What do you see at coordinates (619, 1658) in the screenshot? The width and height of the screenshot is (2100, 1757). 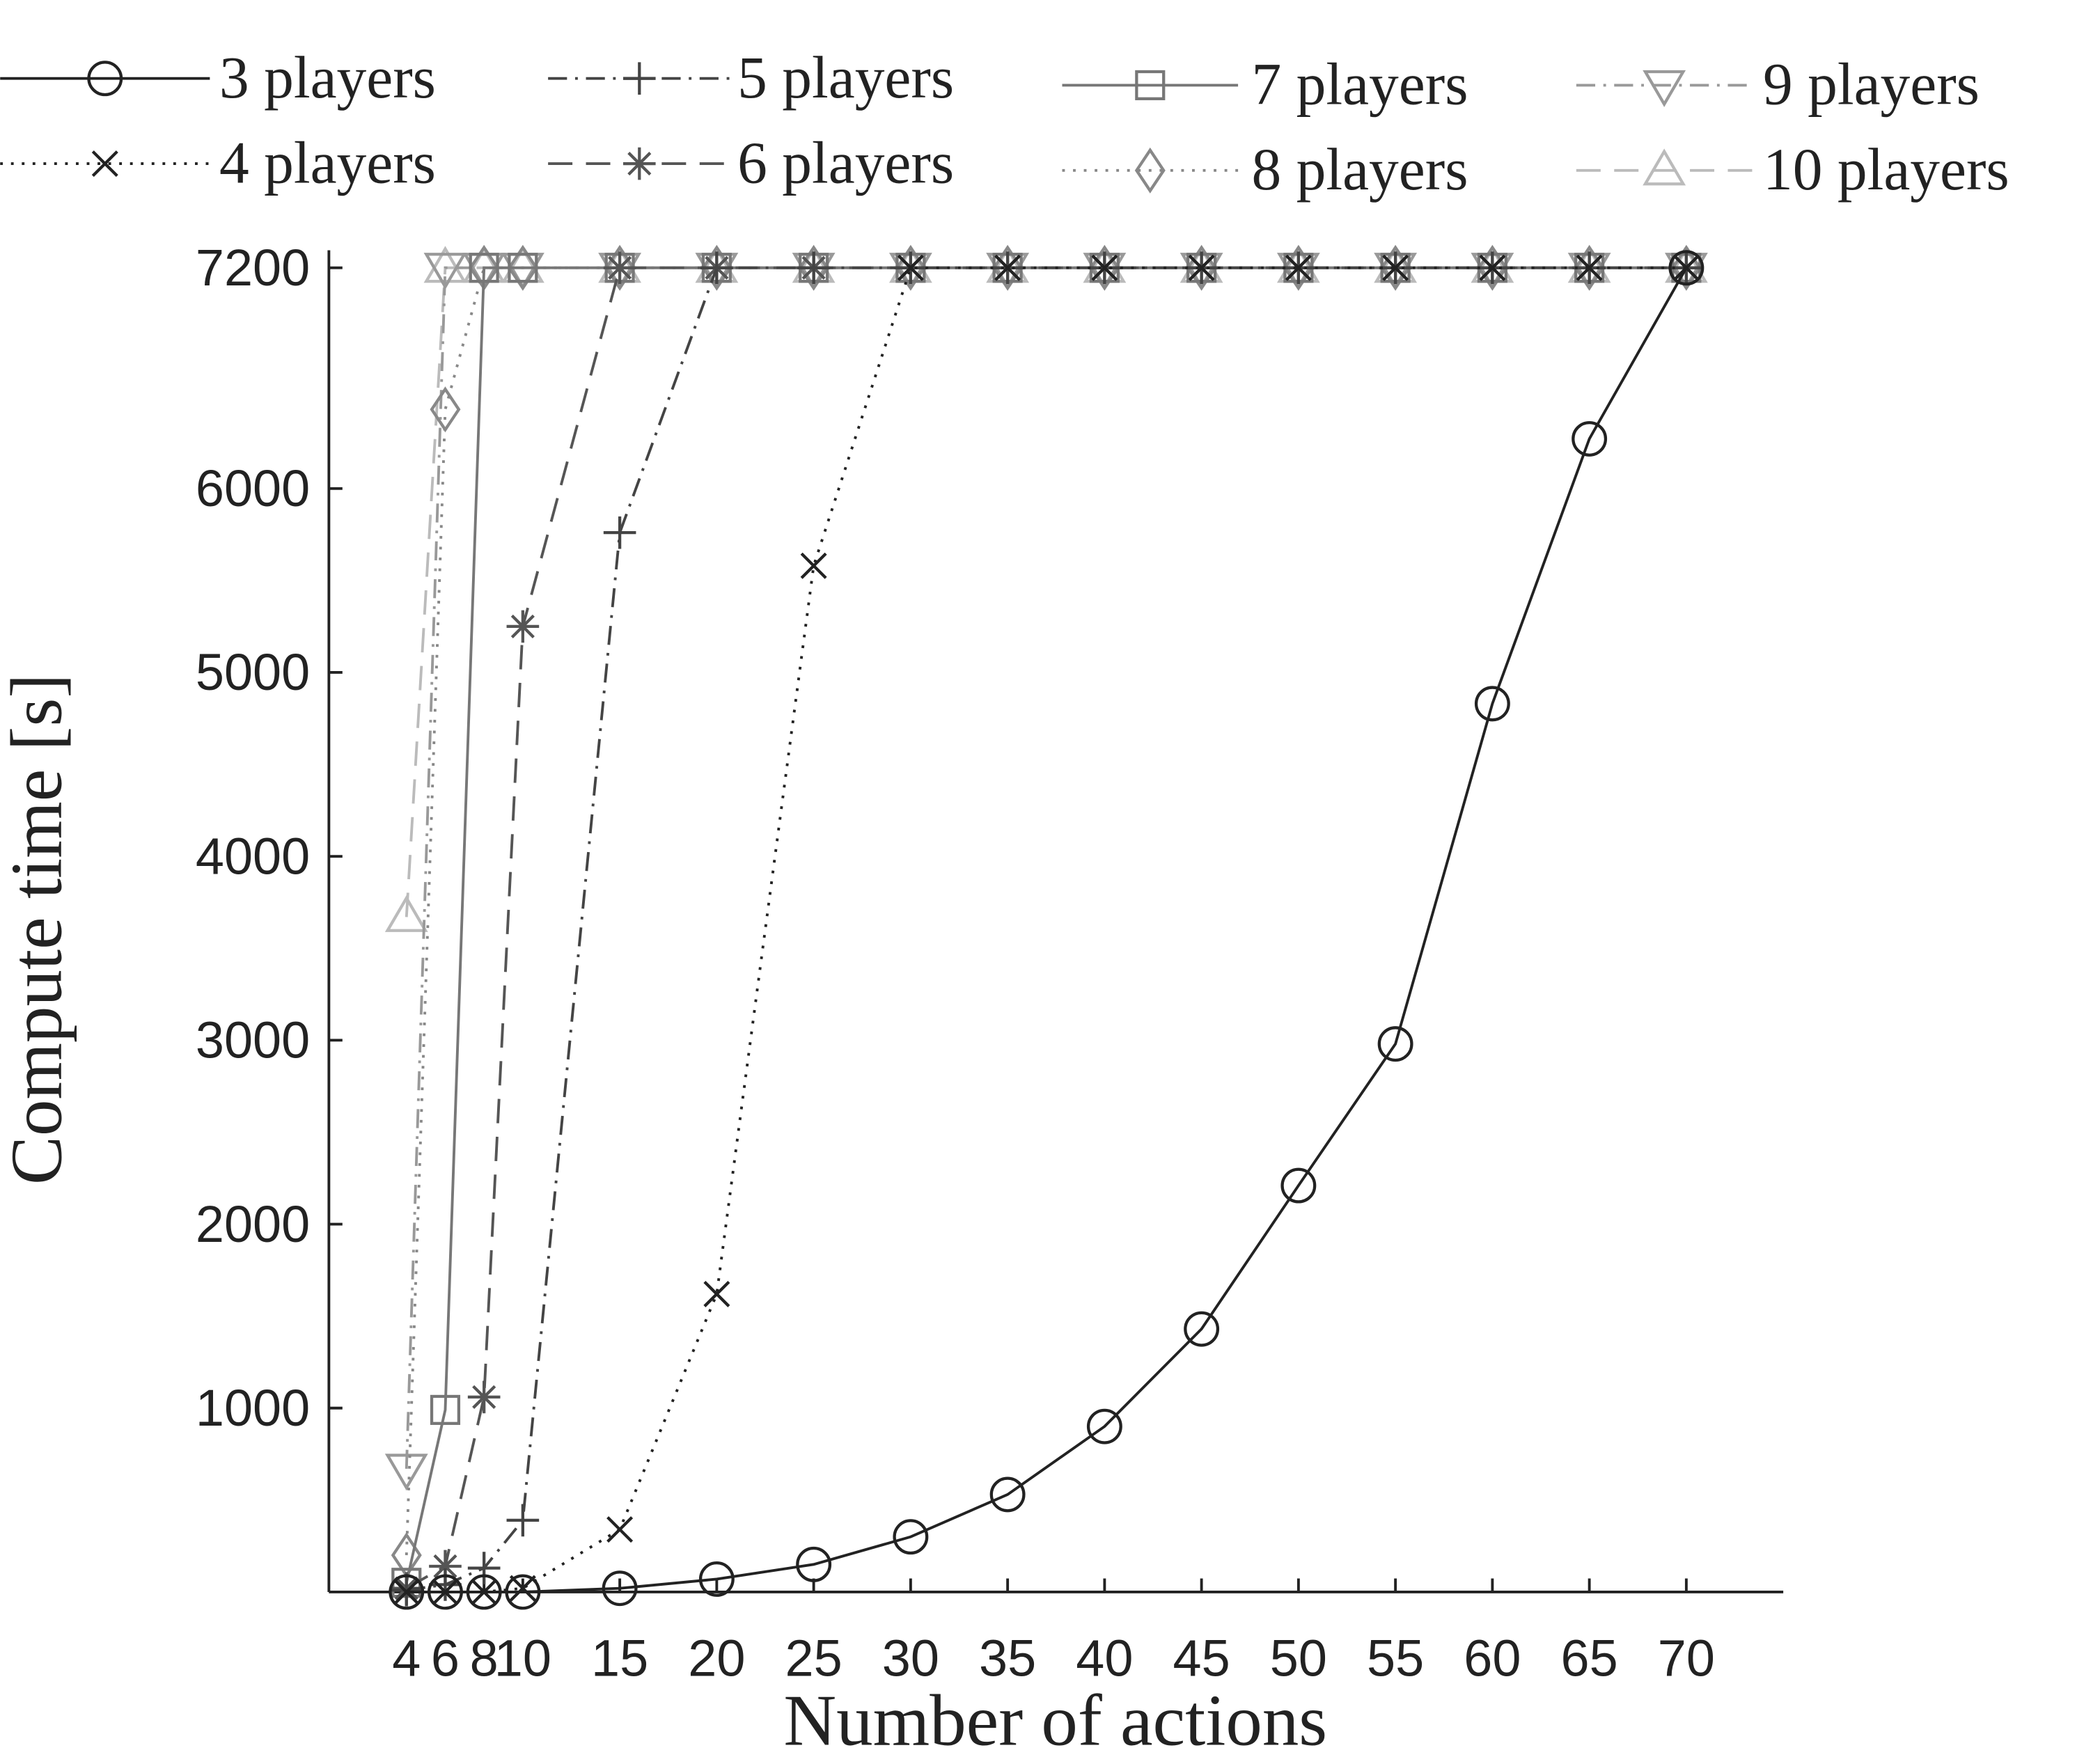 I see `x-tick-label: 15` at bounding box center [619, 1658].